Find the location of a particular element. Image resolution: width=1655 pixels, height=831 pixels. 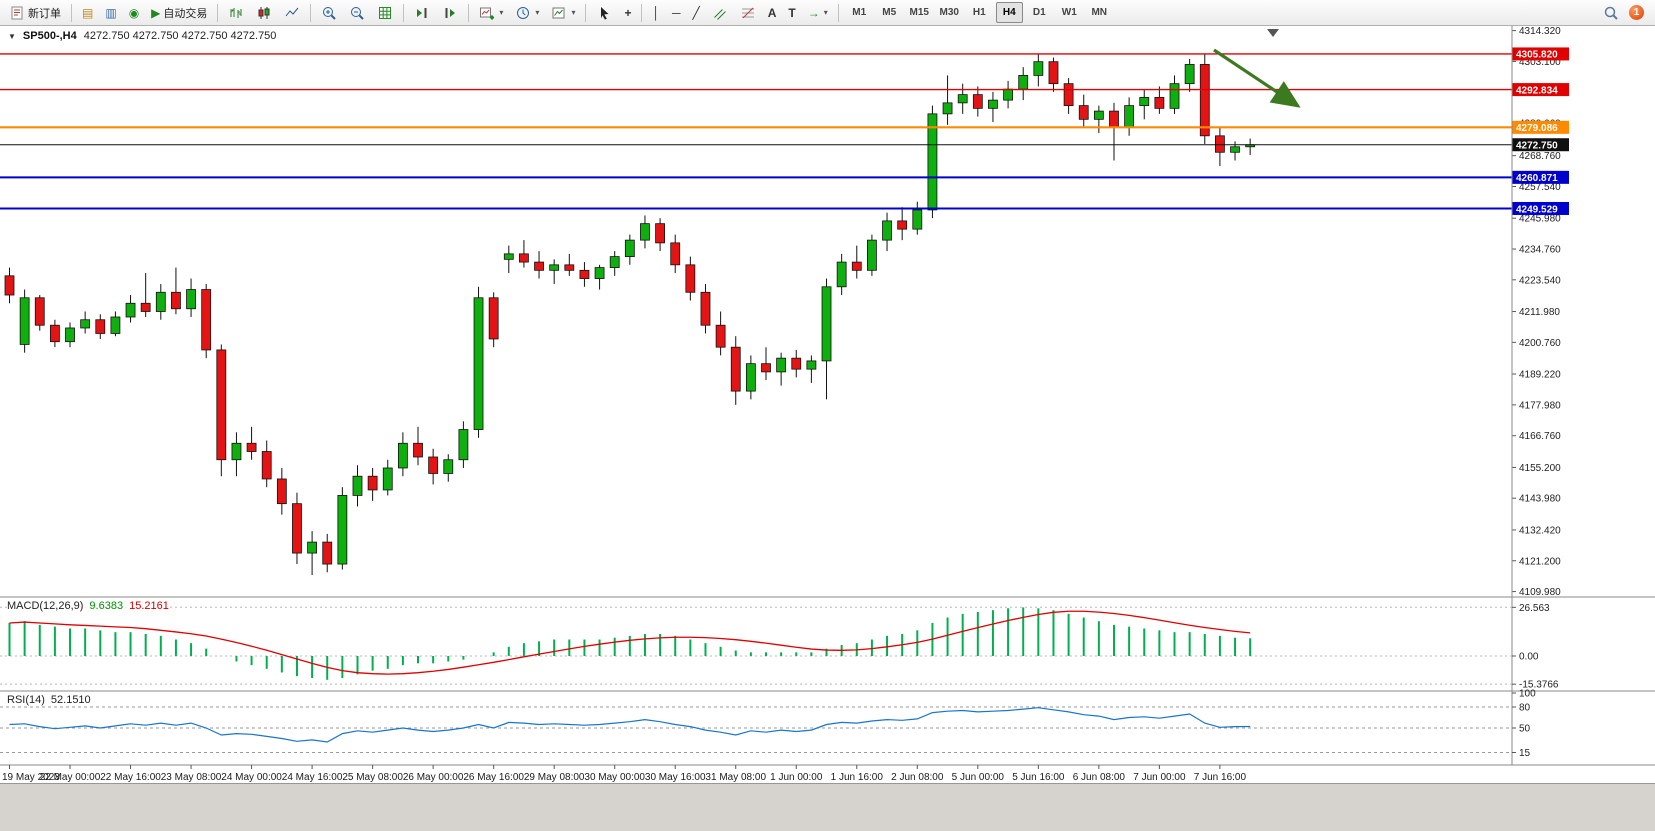

price-line-label: 4272.750 is located at coordinates (1537, 146).